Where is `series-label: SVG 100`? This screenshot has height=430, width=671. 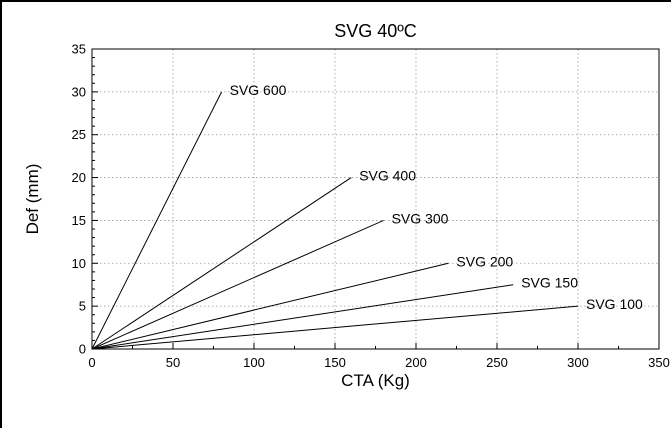 series-label: SVG 100 is located at coordinates (614, 304).